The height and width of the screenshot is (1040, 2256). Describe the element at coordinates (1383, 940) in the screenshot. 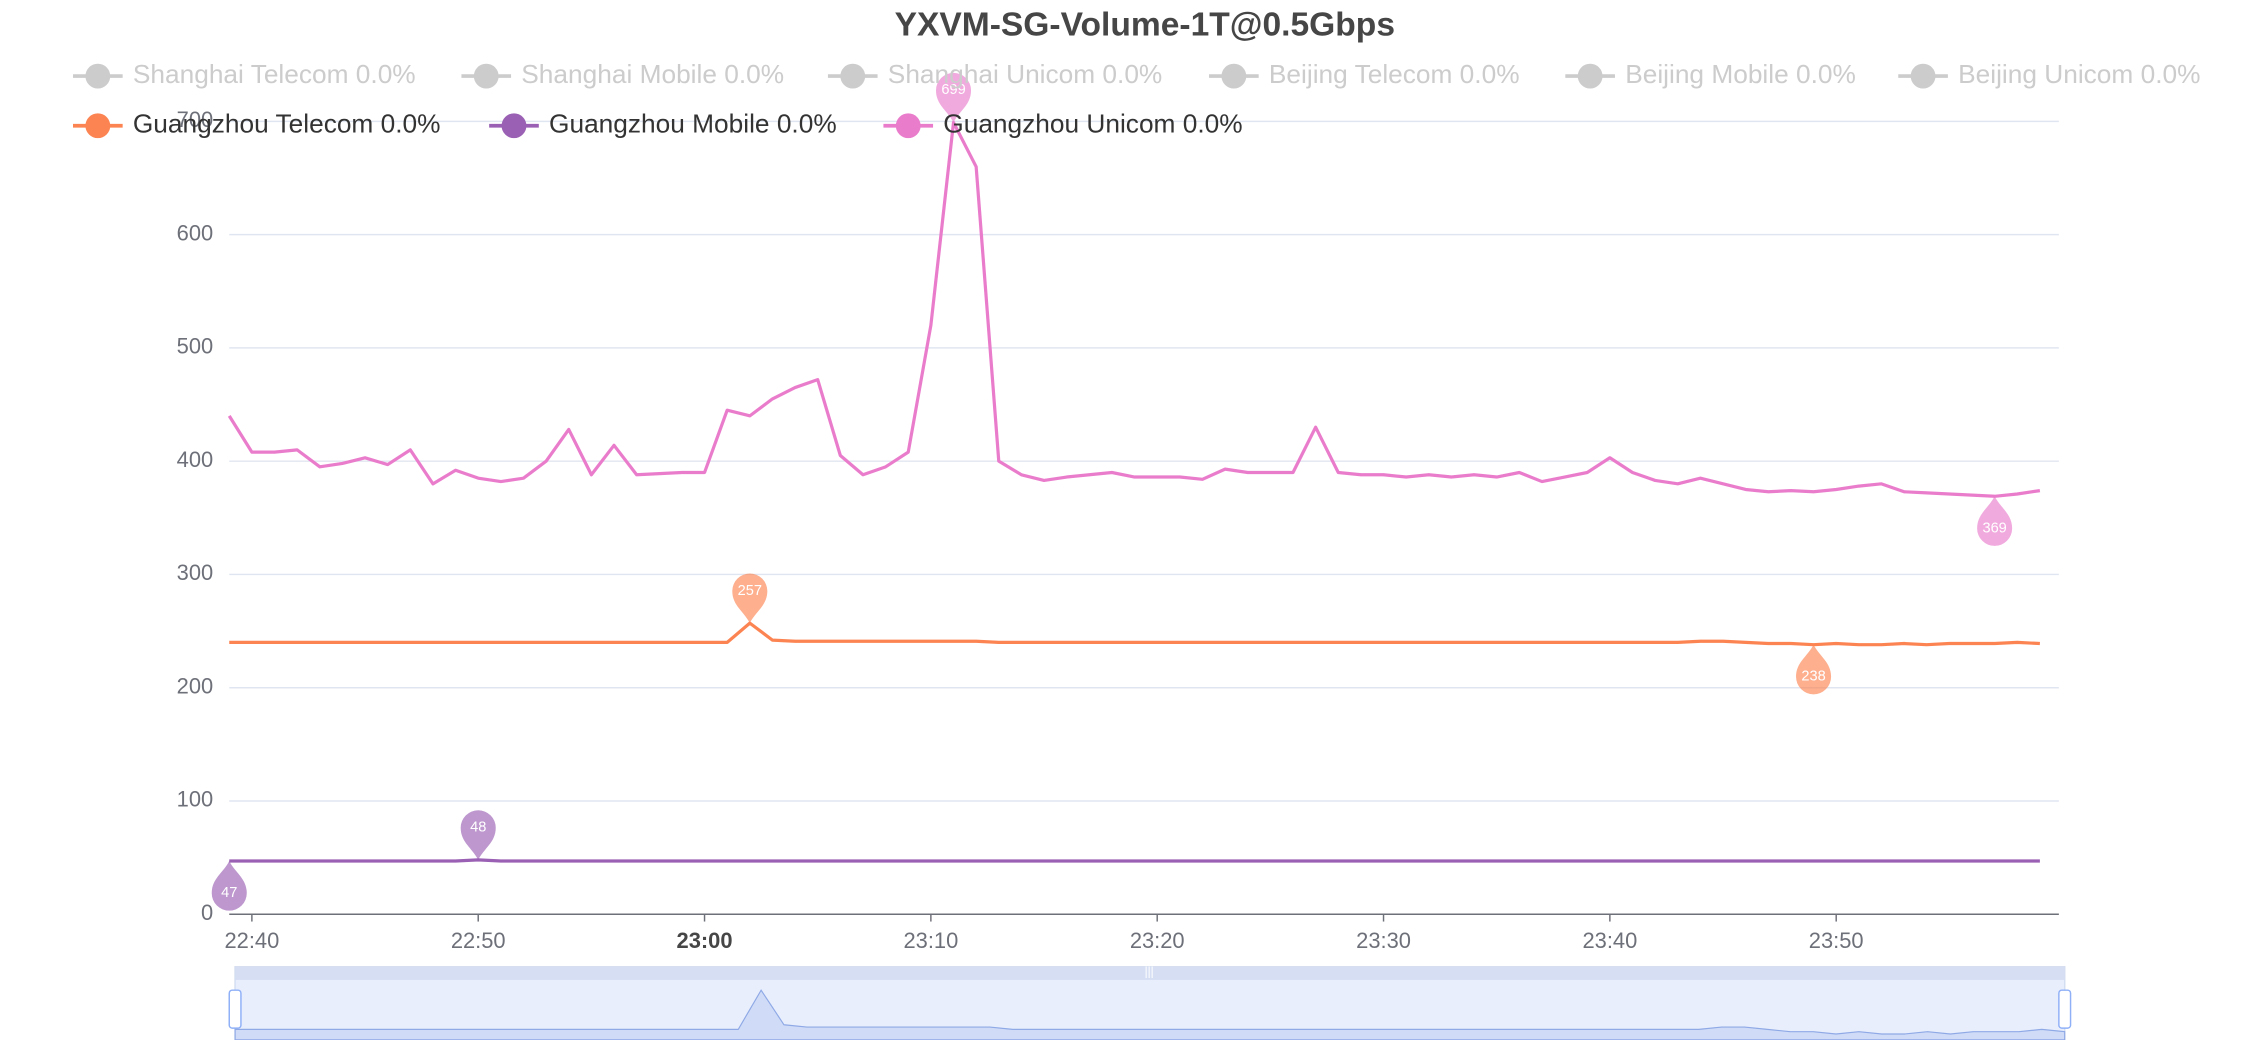

I see `x-tick-label: 23:30` at that location.